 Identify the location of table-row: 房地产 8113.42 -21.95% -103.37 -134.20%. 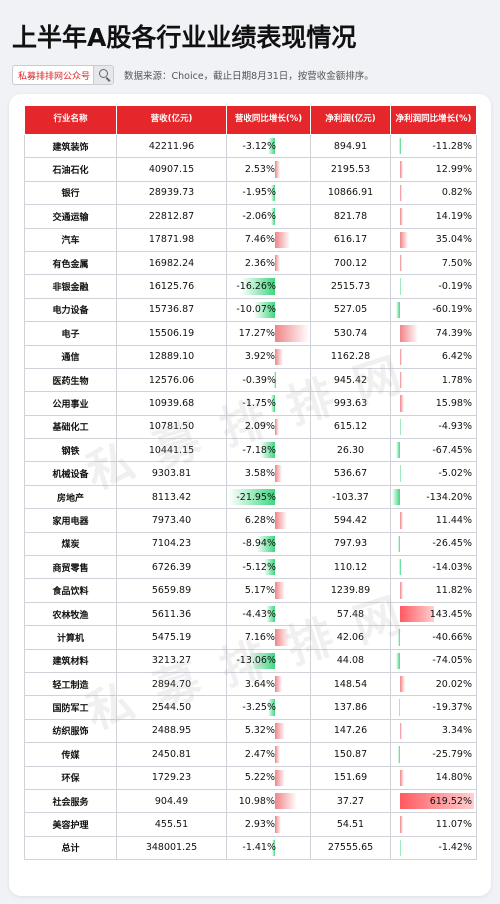
(250, 497).